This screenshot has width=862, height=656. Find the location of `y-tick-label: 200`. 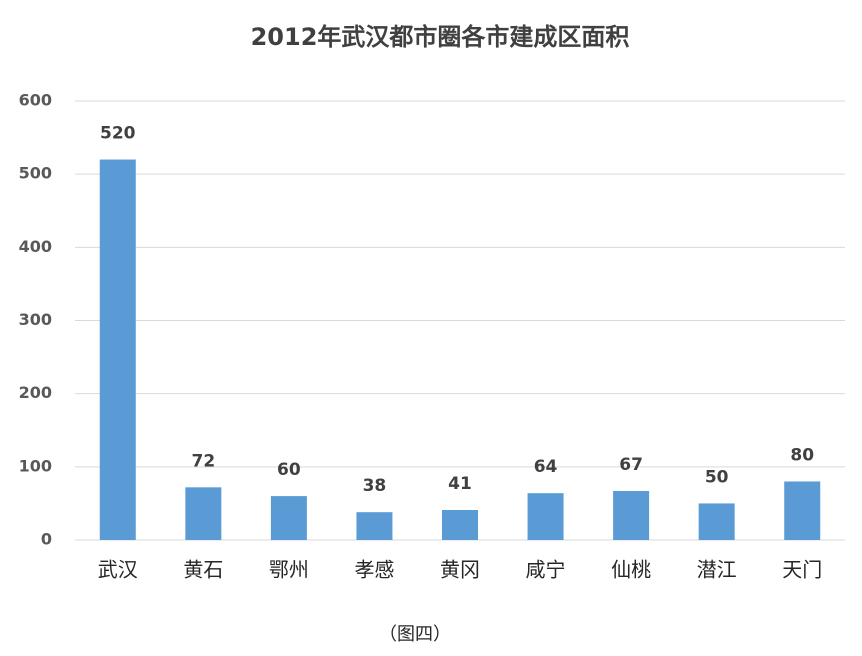

y-tick-label: 200 is located at coordinates (35, 392).